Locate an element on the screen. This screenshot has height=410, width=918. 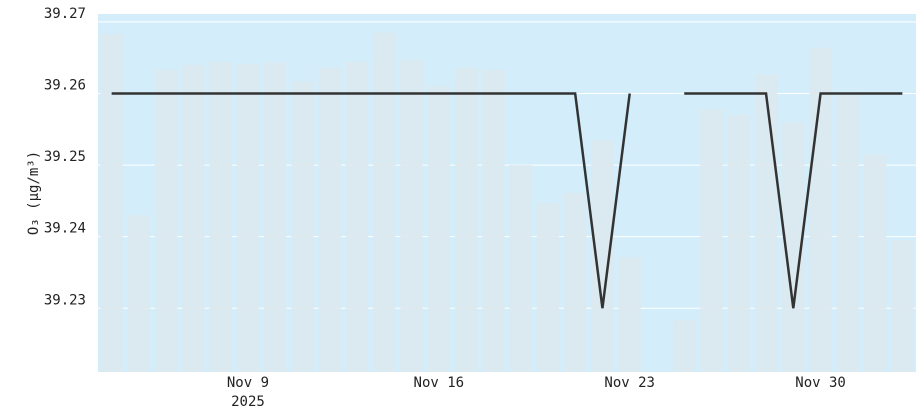
y-axis-label: O₃ (μg/m³) is located at coordinates (34, 193).